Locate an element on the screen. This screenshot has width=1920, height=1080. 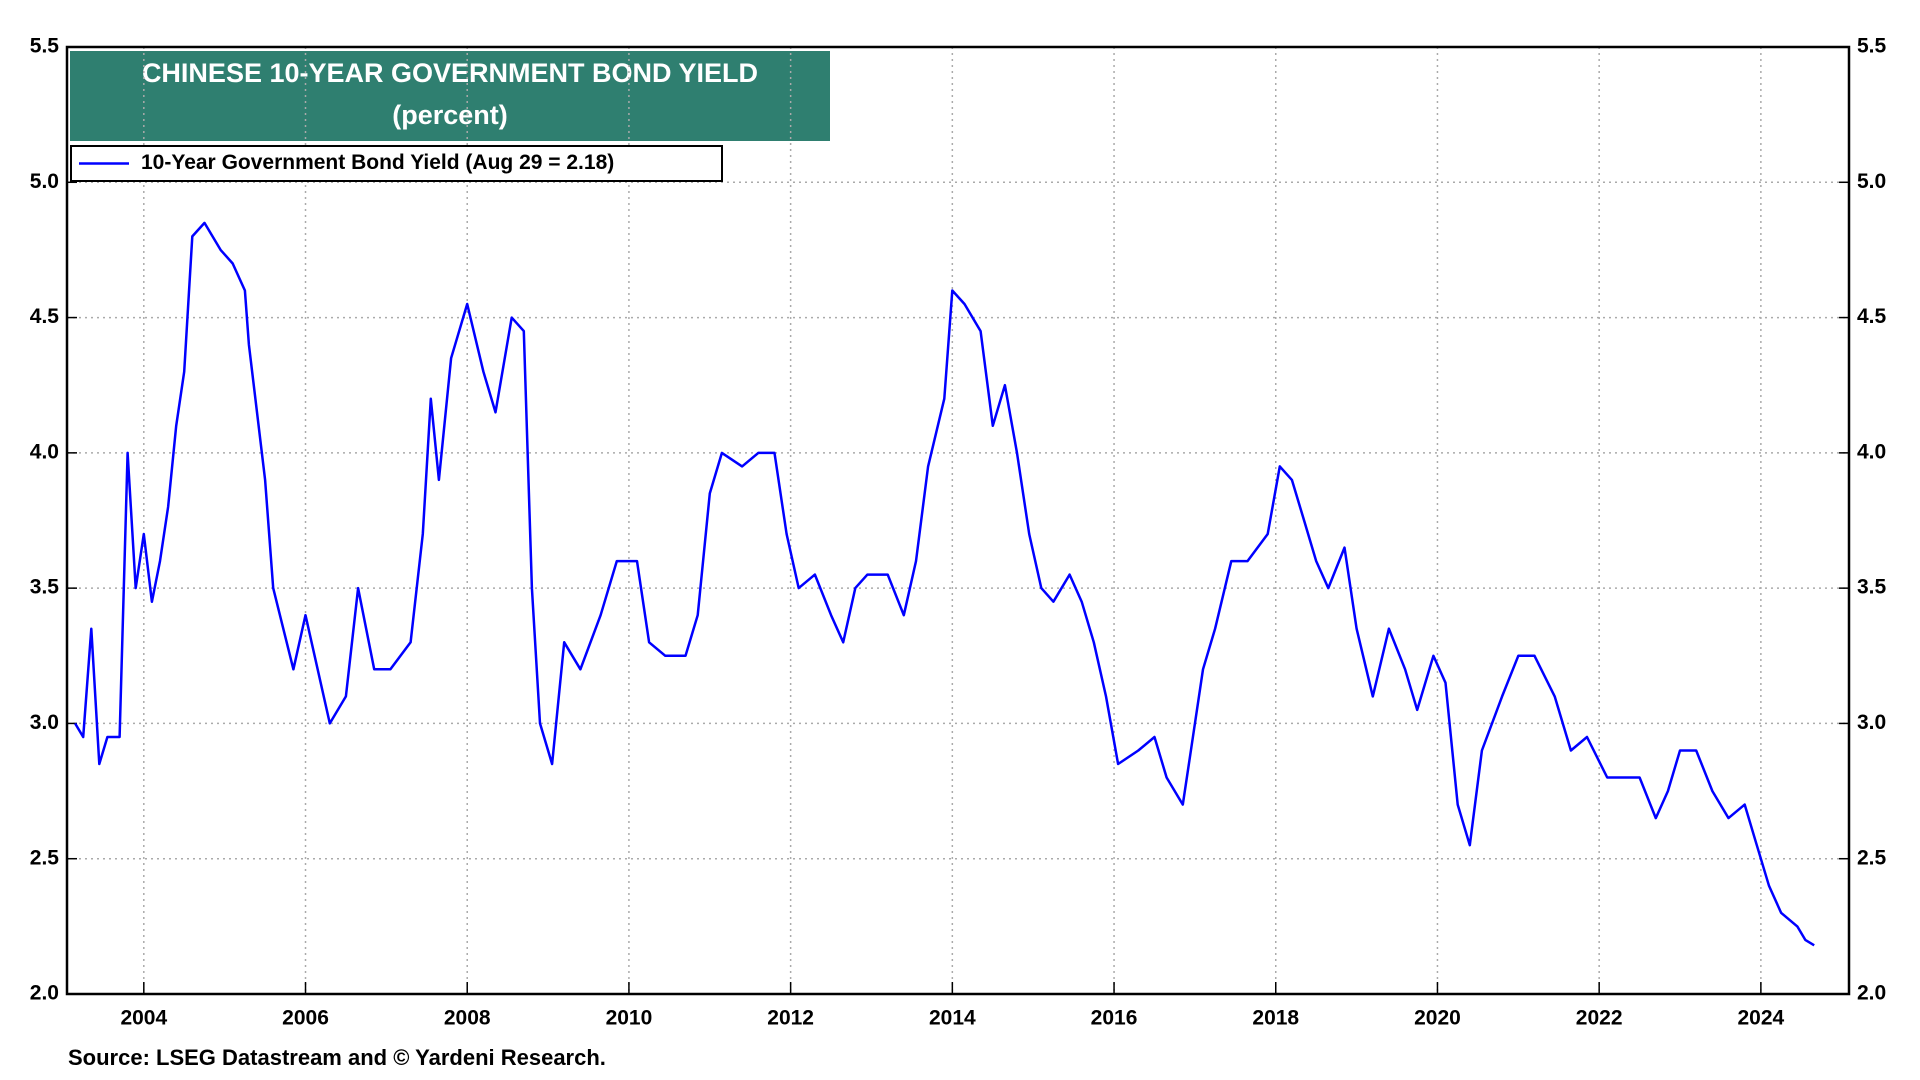
y2-tick-label: 5.0 is located at coordinates (1871, 181).